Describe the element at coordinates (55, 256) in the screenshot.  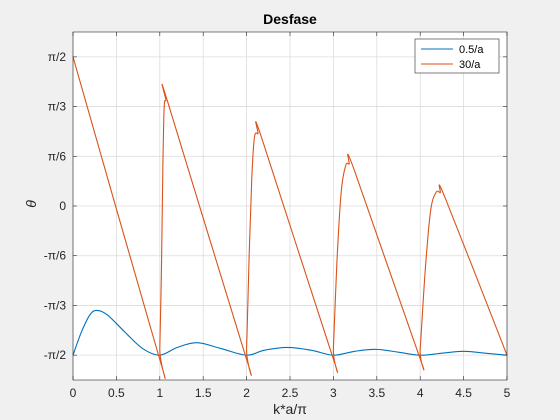
I see `y-tick-label: -π/6` at that location.